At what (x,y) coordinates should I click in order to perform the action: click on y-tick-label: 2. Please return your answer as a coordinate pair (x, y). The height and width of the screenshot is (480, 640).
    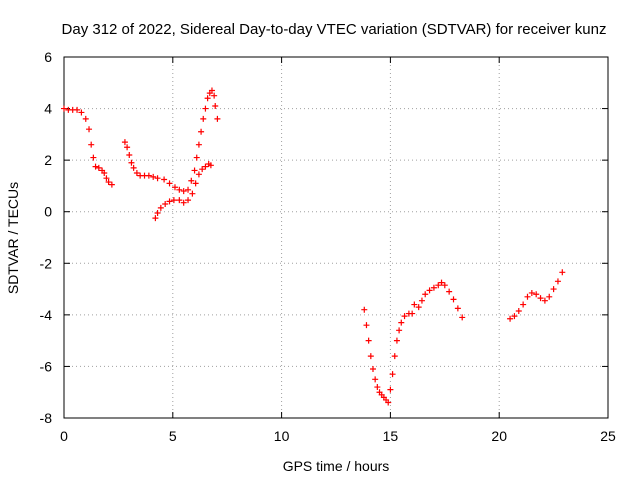
    Looking at the image, I should click on (48, 160).